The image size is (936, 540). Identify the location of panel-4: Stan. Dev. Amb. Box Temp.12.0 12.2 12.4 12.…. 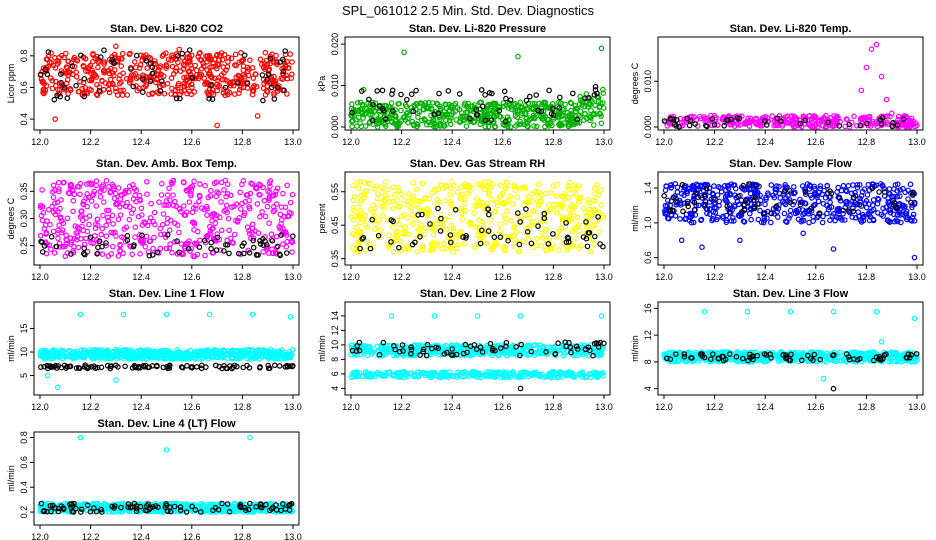
(154, 220).